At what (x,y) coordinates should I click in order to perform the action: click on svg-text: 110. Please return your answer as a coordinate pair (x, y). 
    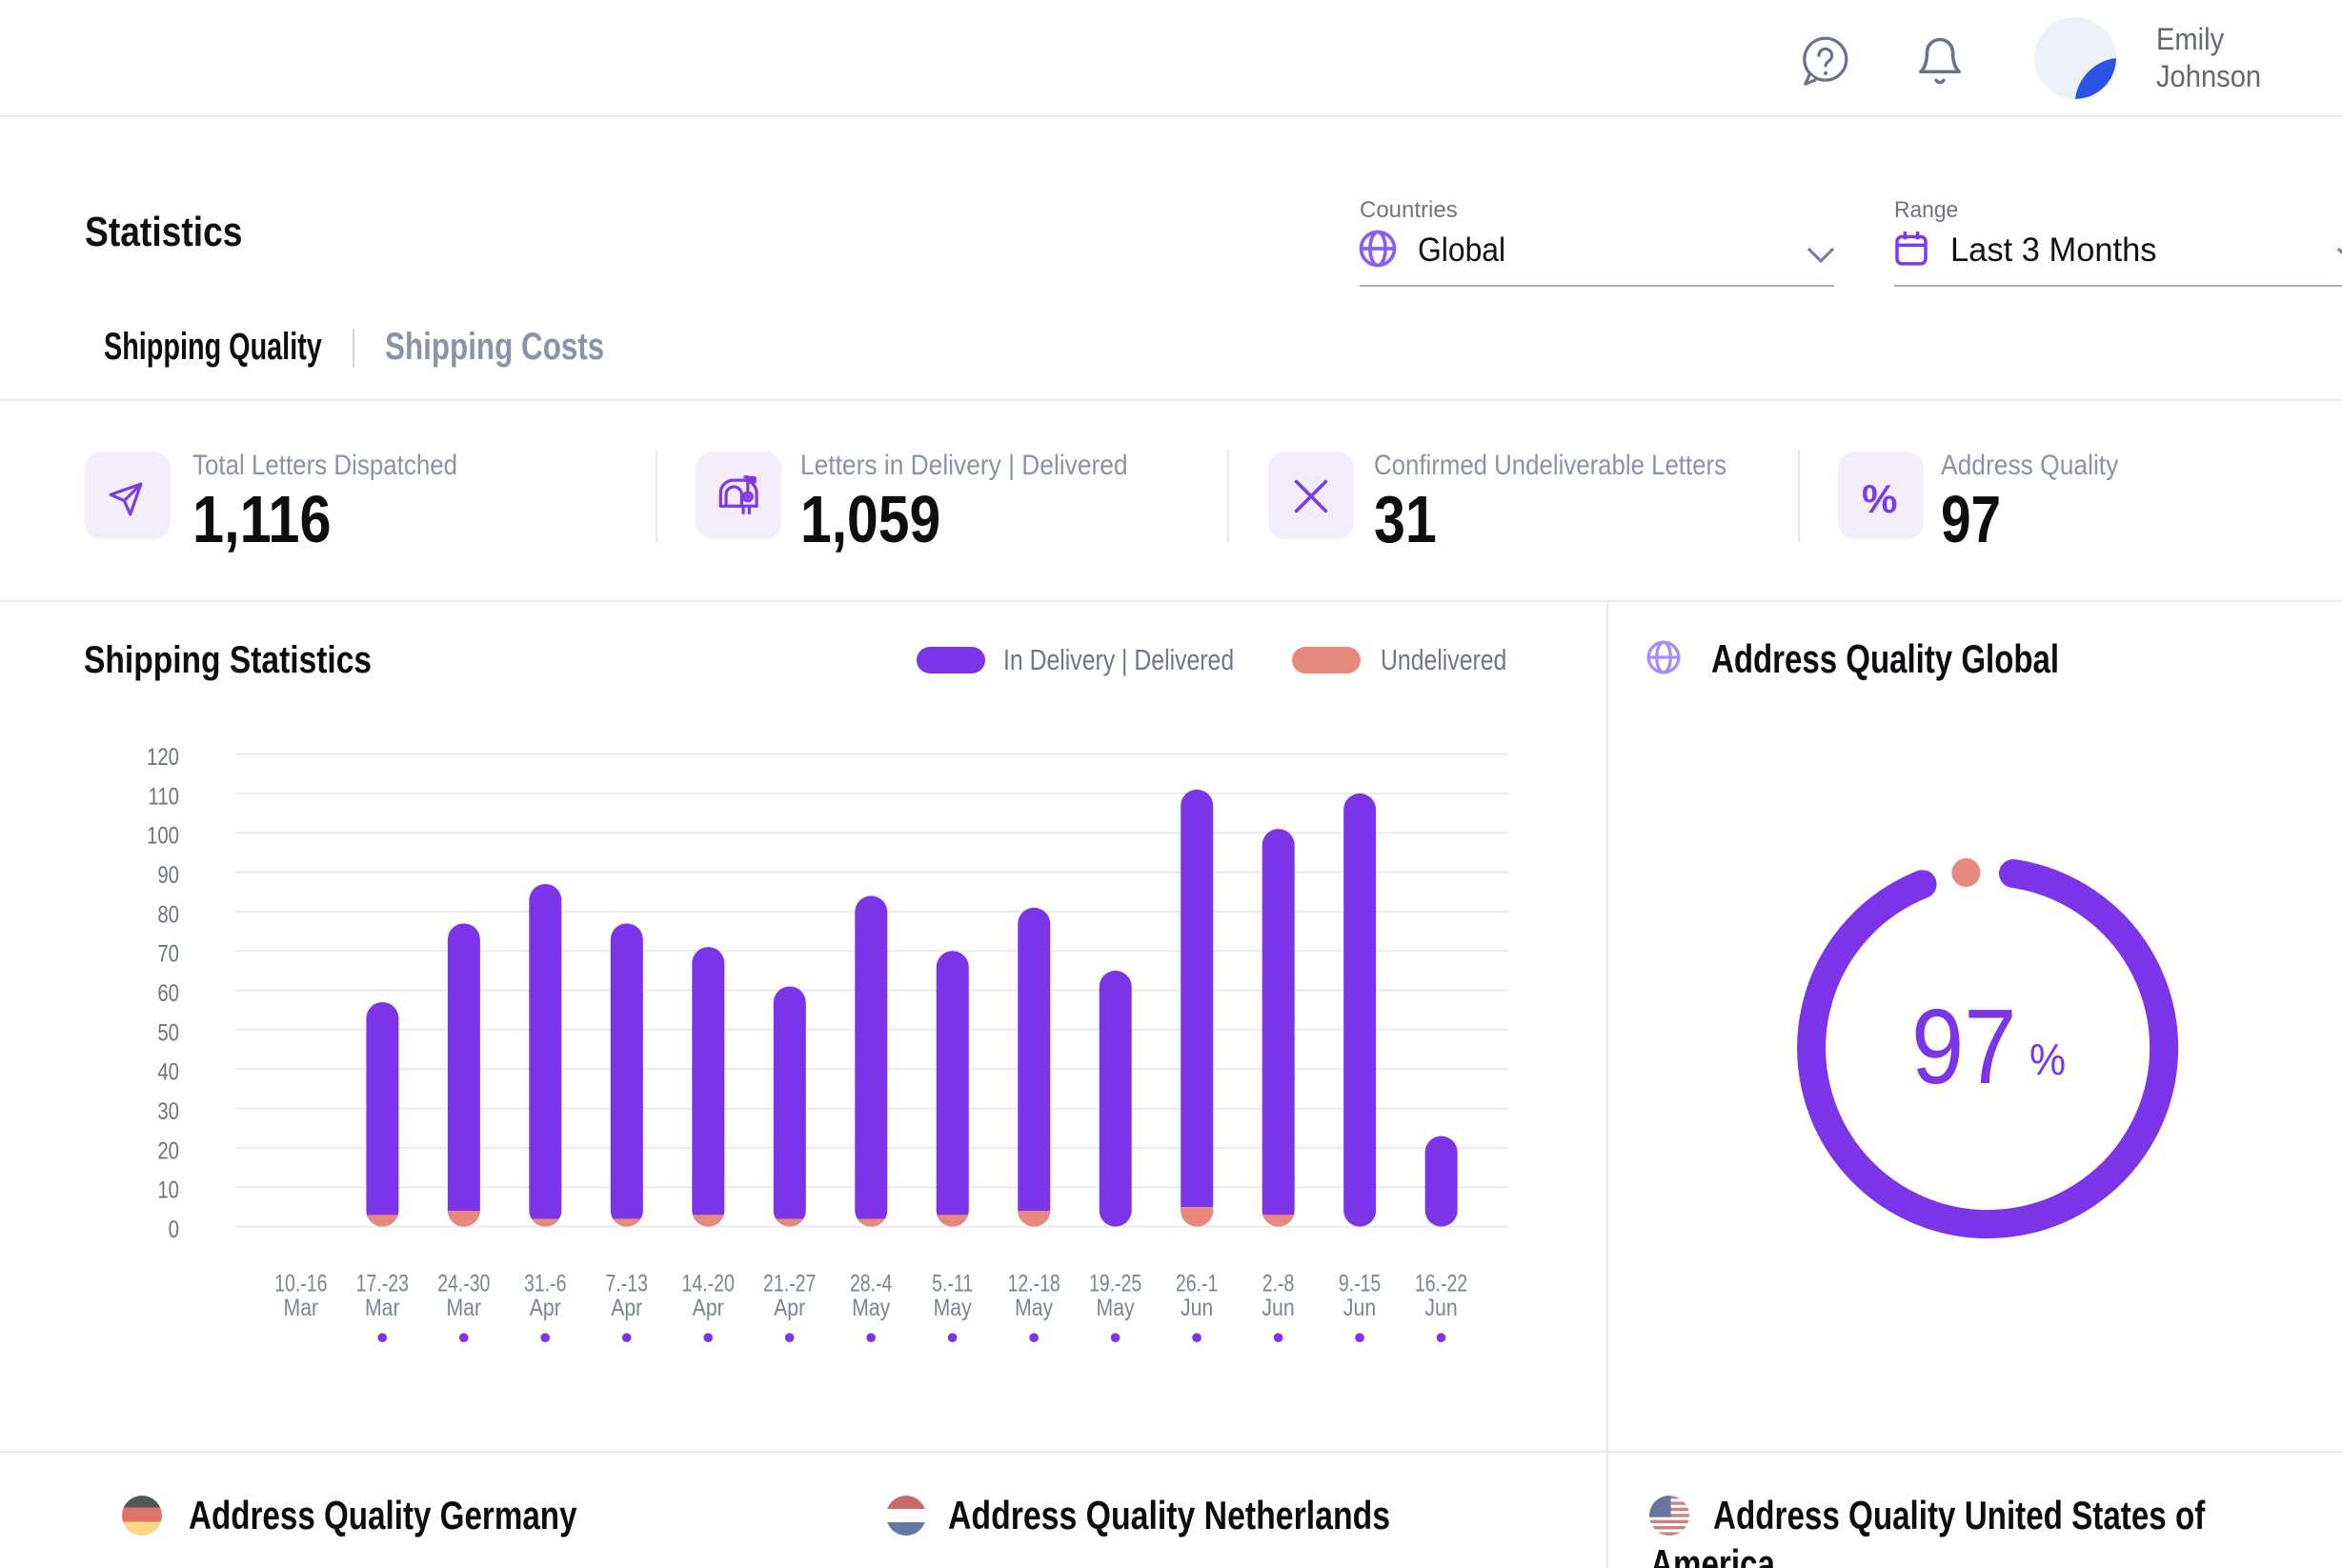
    Looking at the image, I should click on (164, 796).